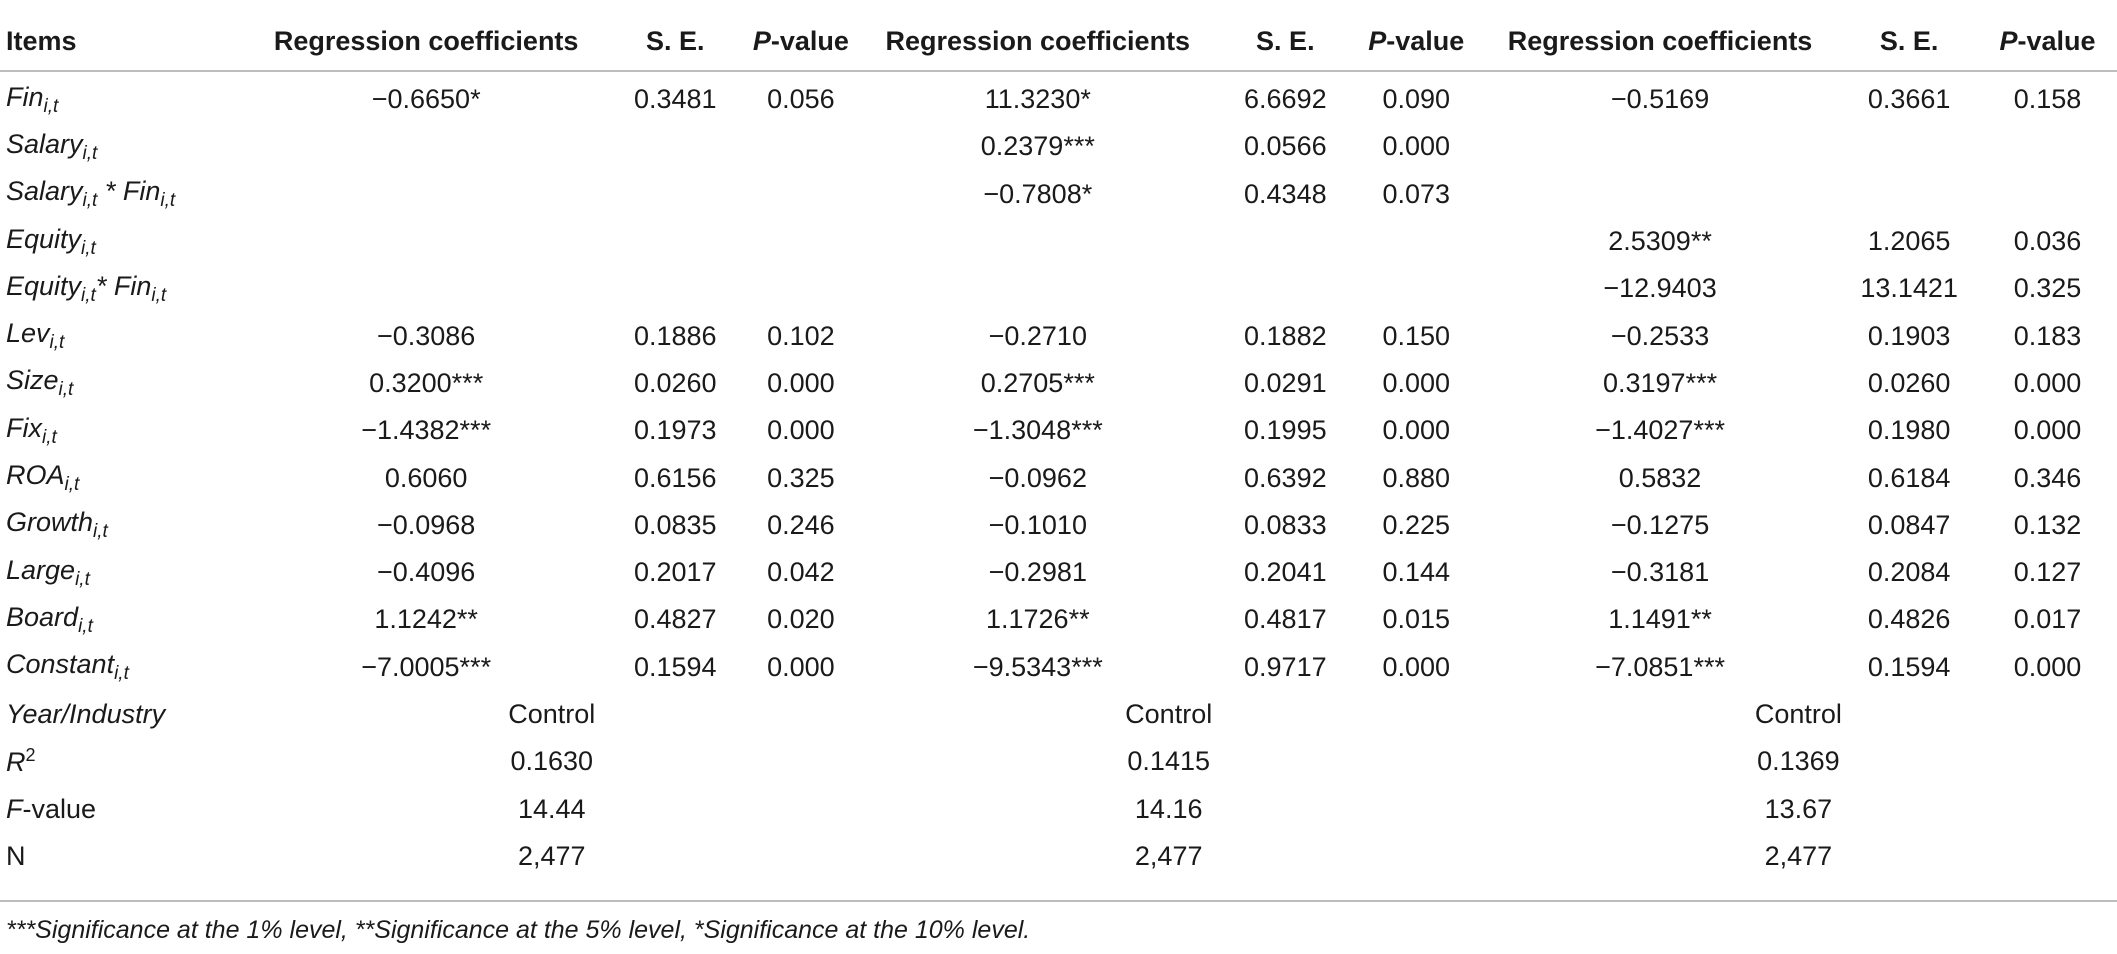  I want to click on row-label: Year/Industry, so click(123, 714).